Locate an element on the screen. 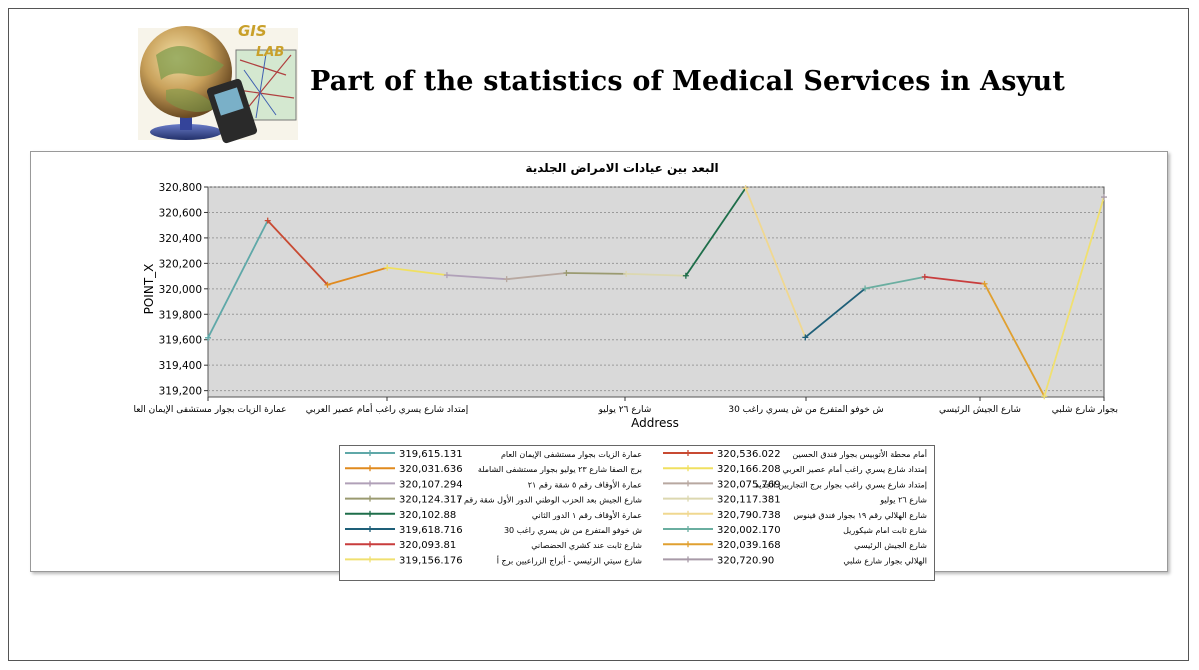 Image resolution: width=1199 pixels, height=670 pixels. chart-legend is located at coordinates (637, 513).